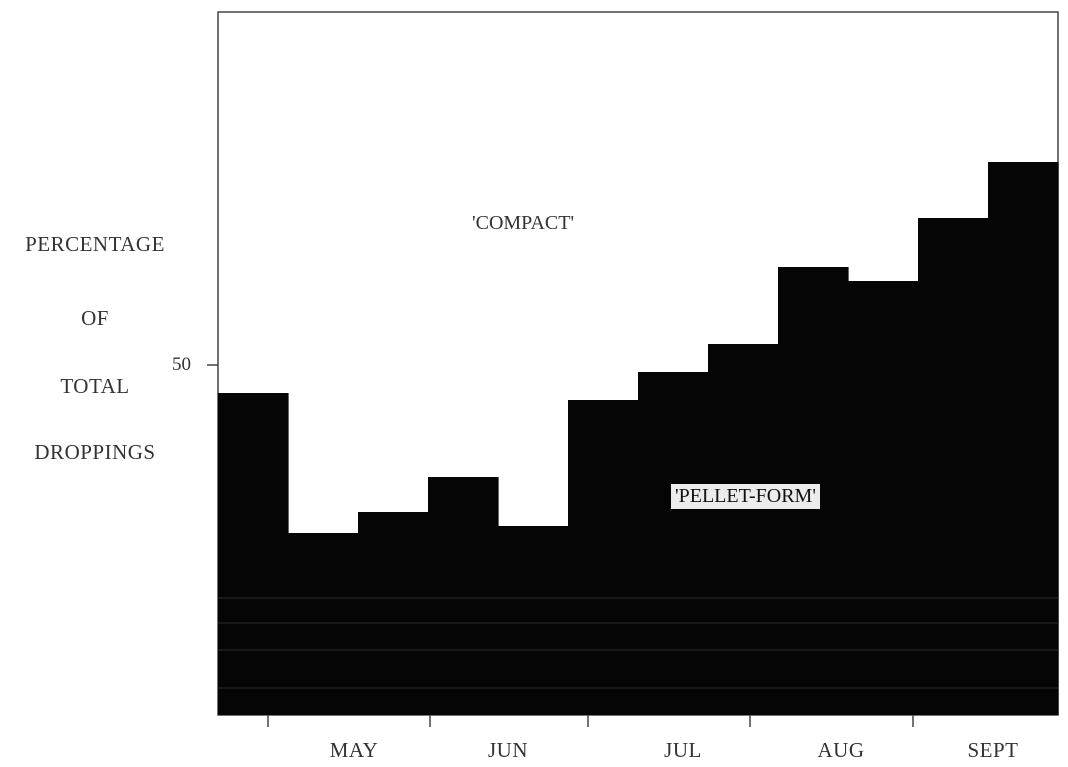 This screenshot has height=767, width=1068. I want to click on y-tick-label-50: 50, so click(181, 364).